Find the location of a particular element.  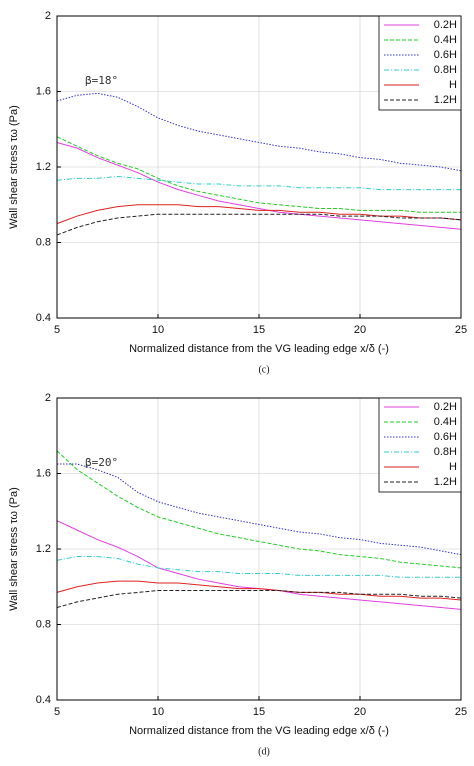

caption: (d) is located at coordinates (264, 751).